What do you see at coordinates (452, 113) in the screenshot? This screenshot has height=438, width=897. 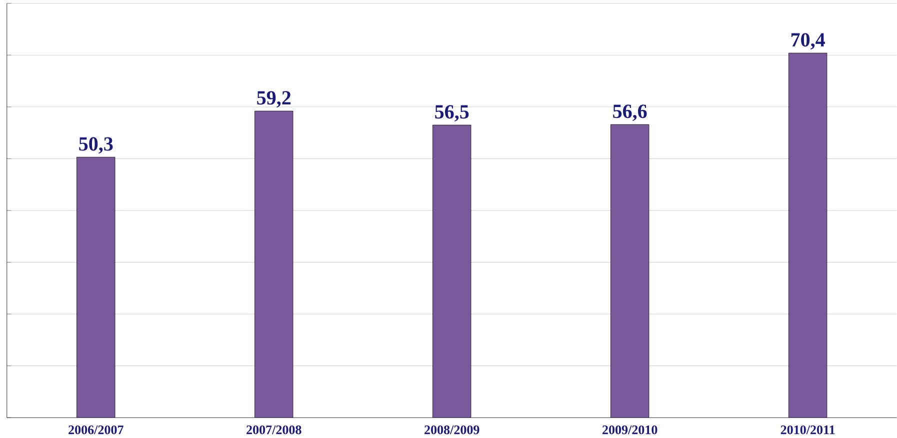 I see `data-label: 56,5` at bounding box center [452, 113].